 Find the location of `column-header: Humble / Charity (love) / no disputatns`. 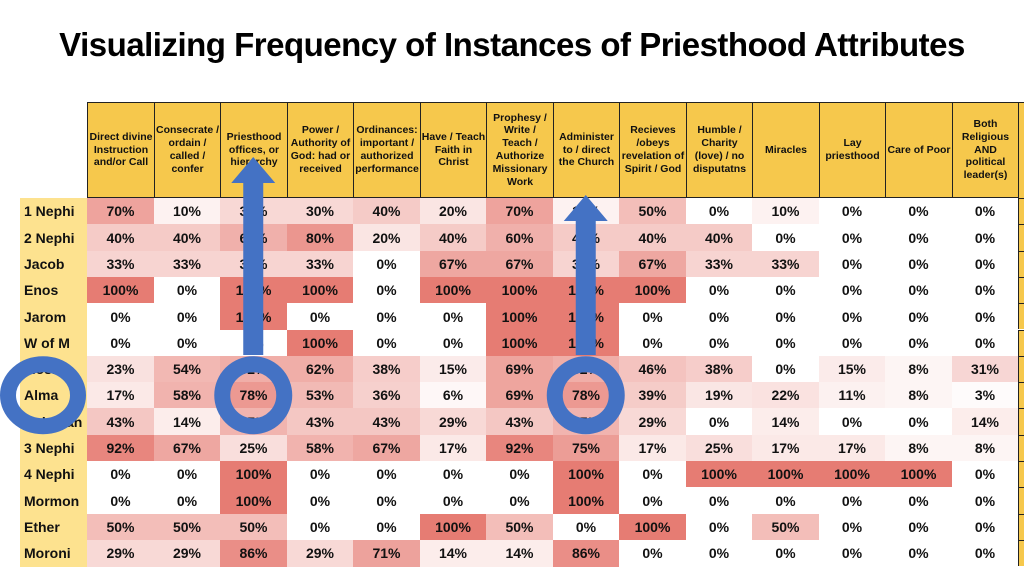

column-header: Humble / Charity (love) / no disputatns is located at coordinates (719, 150).